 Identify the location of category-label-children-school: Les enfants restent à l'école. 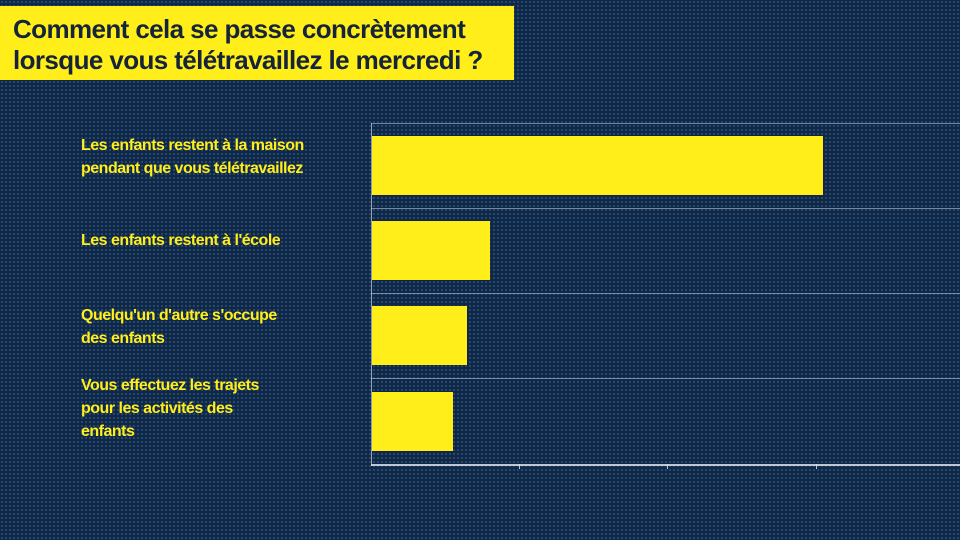
(181, 240).